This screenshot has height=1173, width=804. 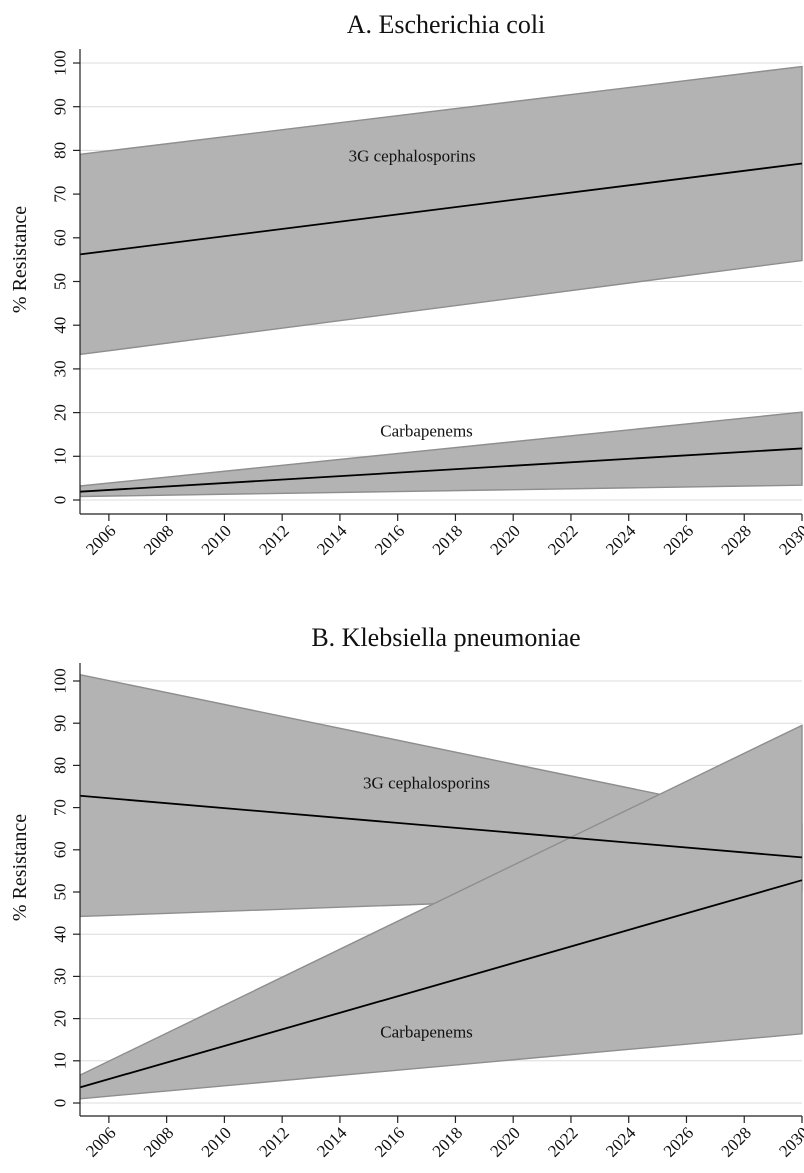 I want to click on chart-title: B. Klebsiella pneumoniae, so click(x=445, y=637).